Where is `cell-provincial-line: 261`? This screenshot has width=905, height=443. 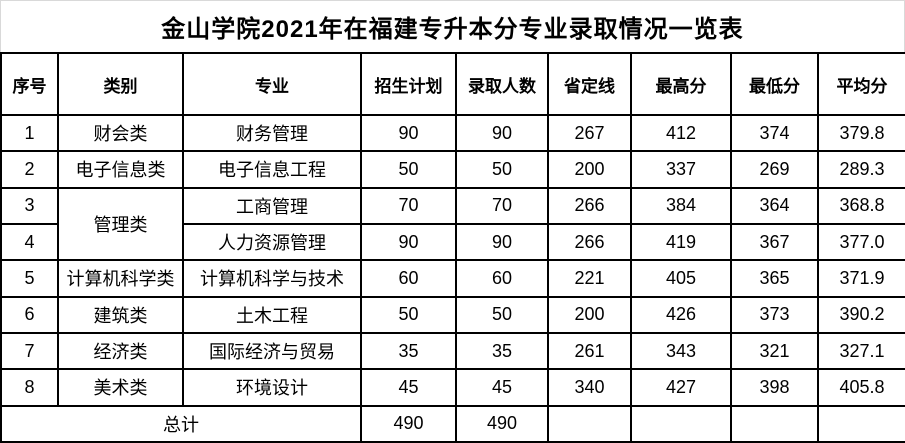 cell-provincial-line: 261 is located at coordinates (589, 351).